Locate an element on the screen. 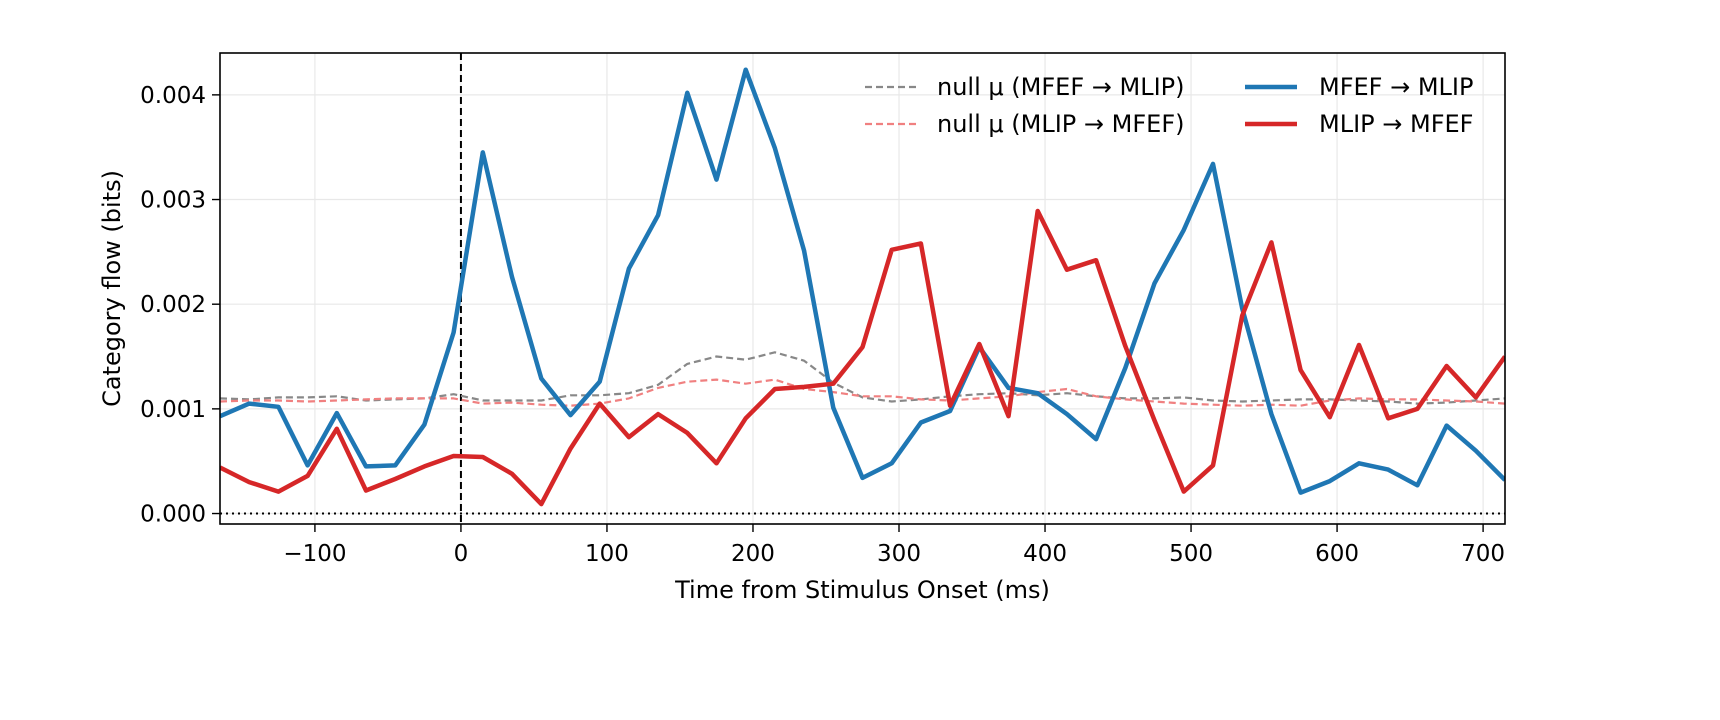  x-axis: −100 0 100 200 300 400 500 600 700 is located at coordinates (894, 545).